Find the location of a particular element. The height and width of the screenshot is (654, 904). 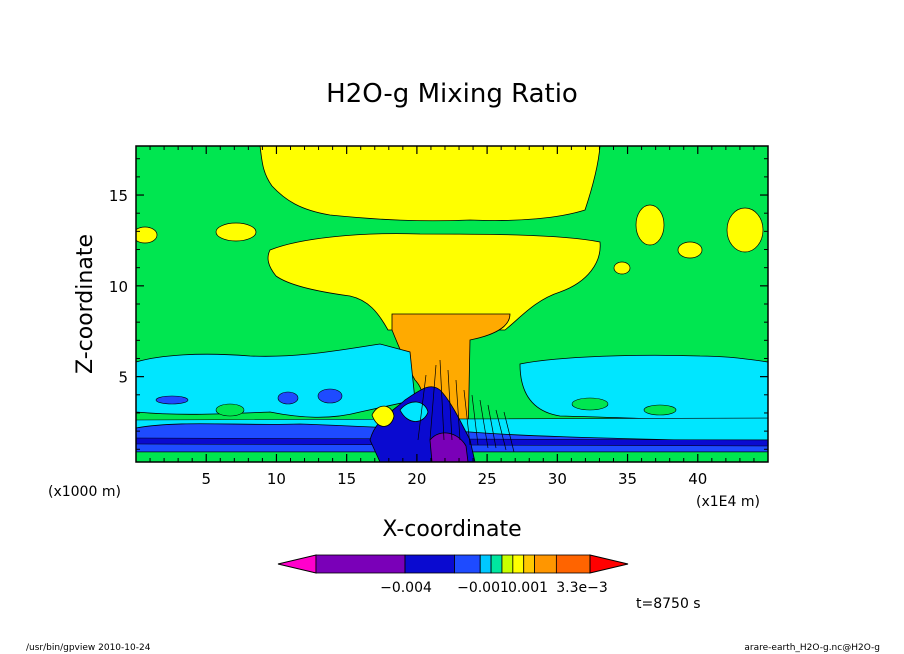

time-label: t=8750 s is located at coordinates (668, 604).